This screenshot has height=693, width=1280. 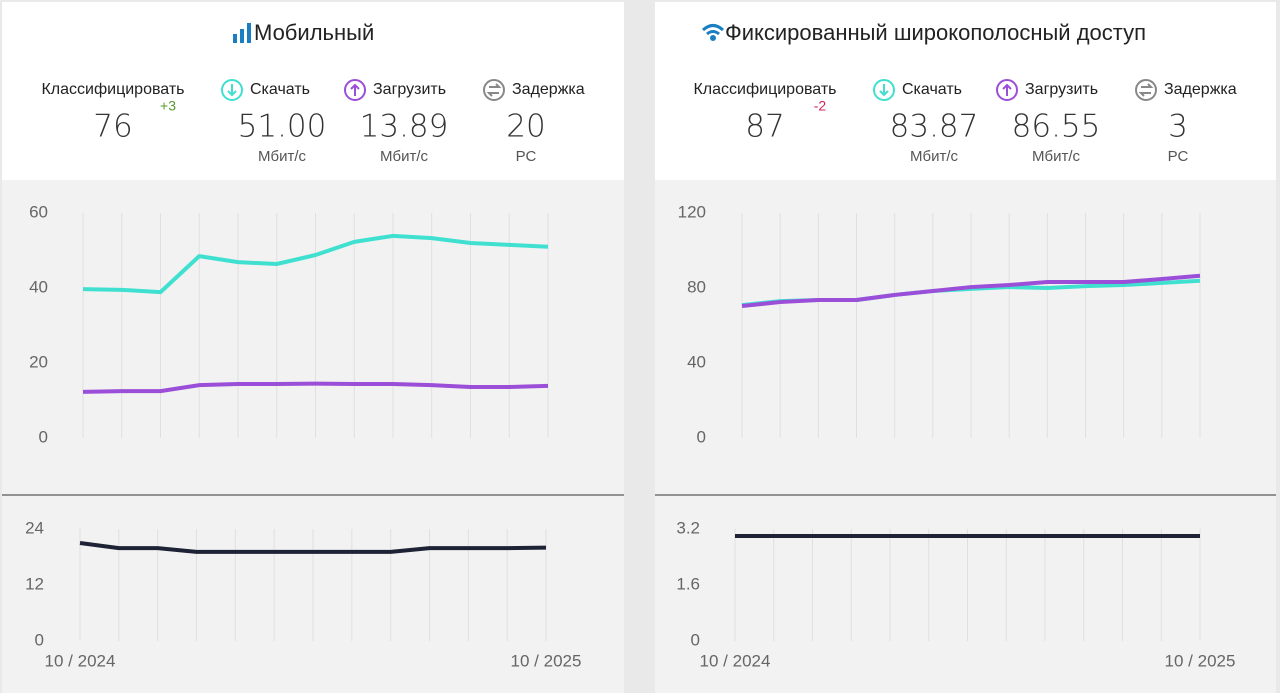 I want to click on y-tick-label: 24, so click(x=34, y=527).